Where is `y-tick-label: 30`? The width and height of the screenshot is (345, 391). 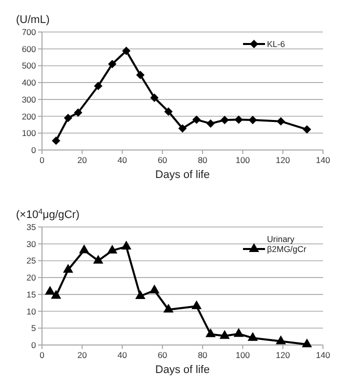
y-tick-label: 30 is located at coordinates (31, 243).